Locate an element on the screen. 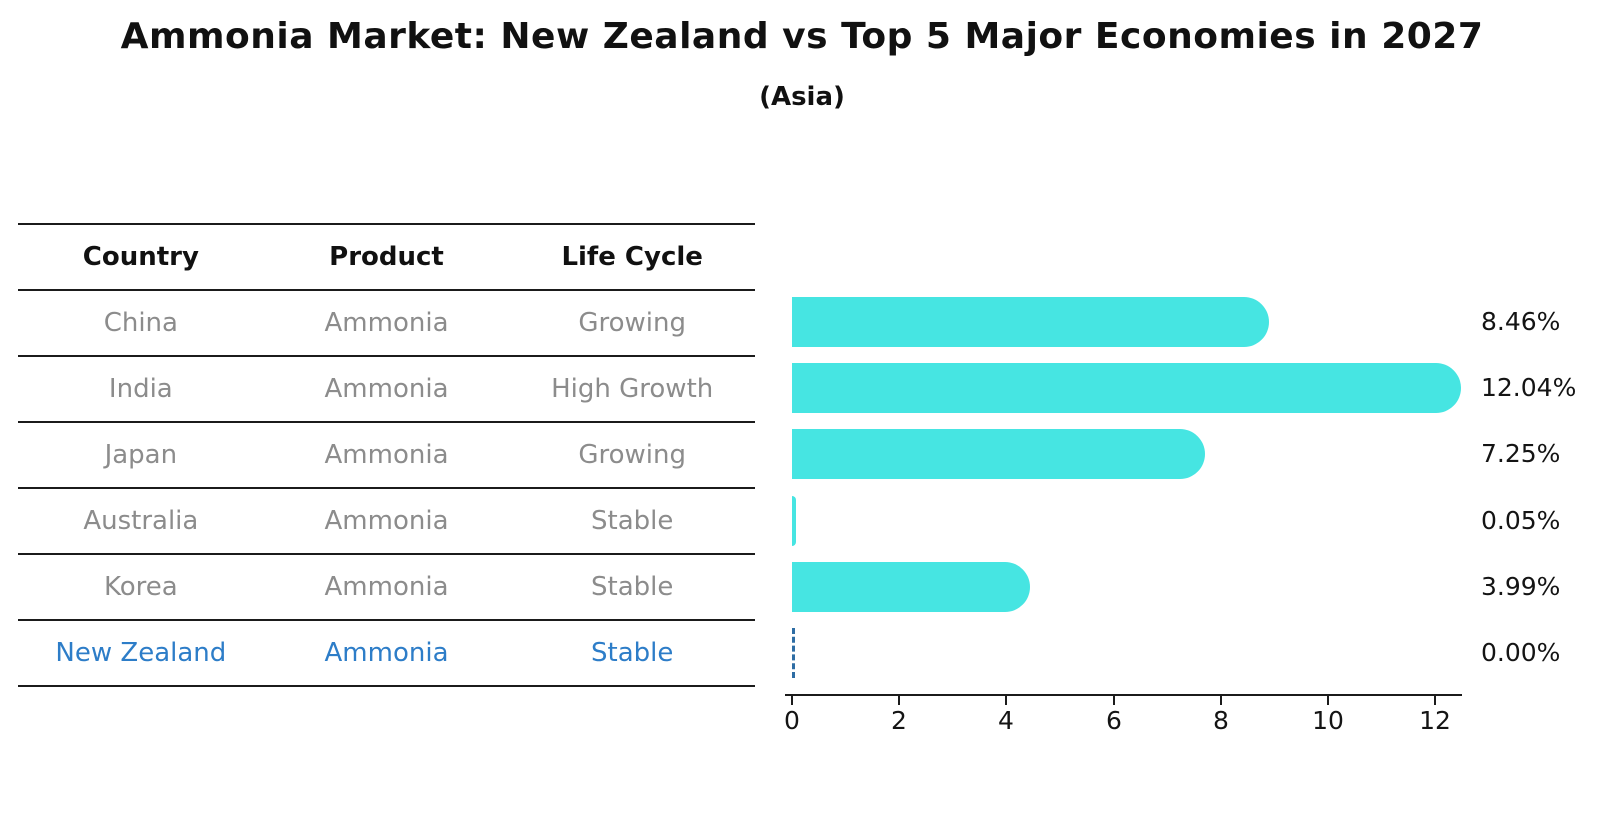 The width and height of the screenshot is (1604, 823). bar-japan is located at coordinates (998, 454).